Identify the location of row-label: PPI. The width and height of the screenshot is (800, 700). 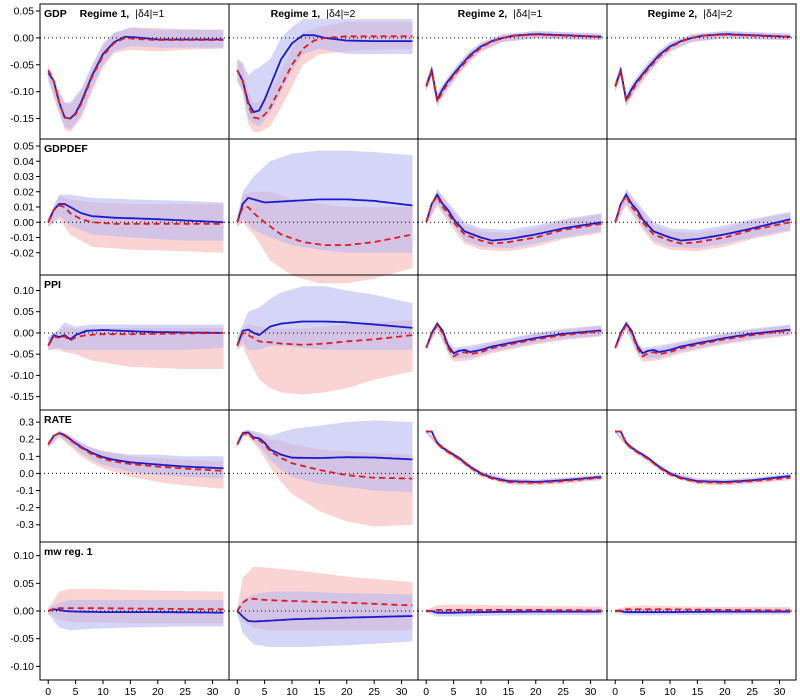
(52, 285).